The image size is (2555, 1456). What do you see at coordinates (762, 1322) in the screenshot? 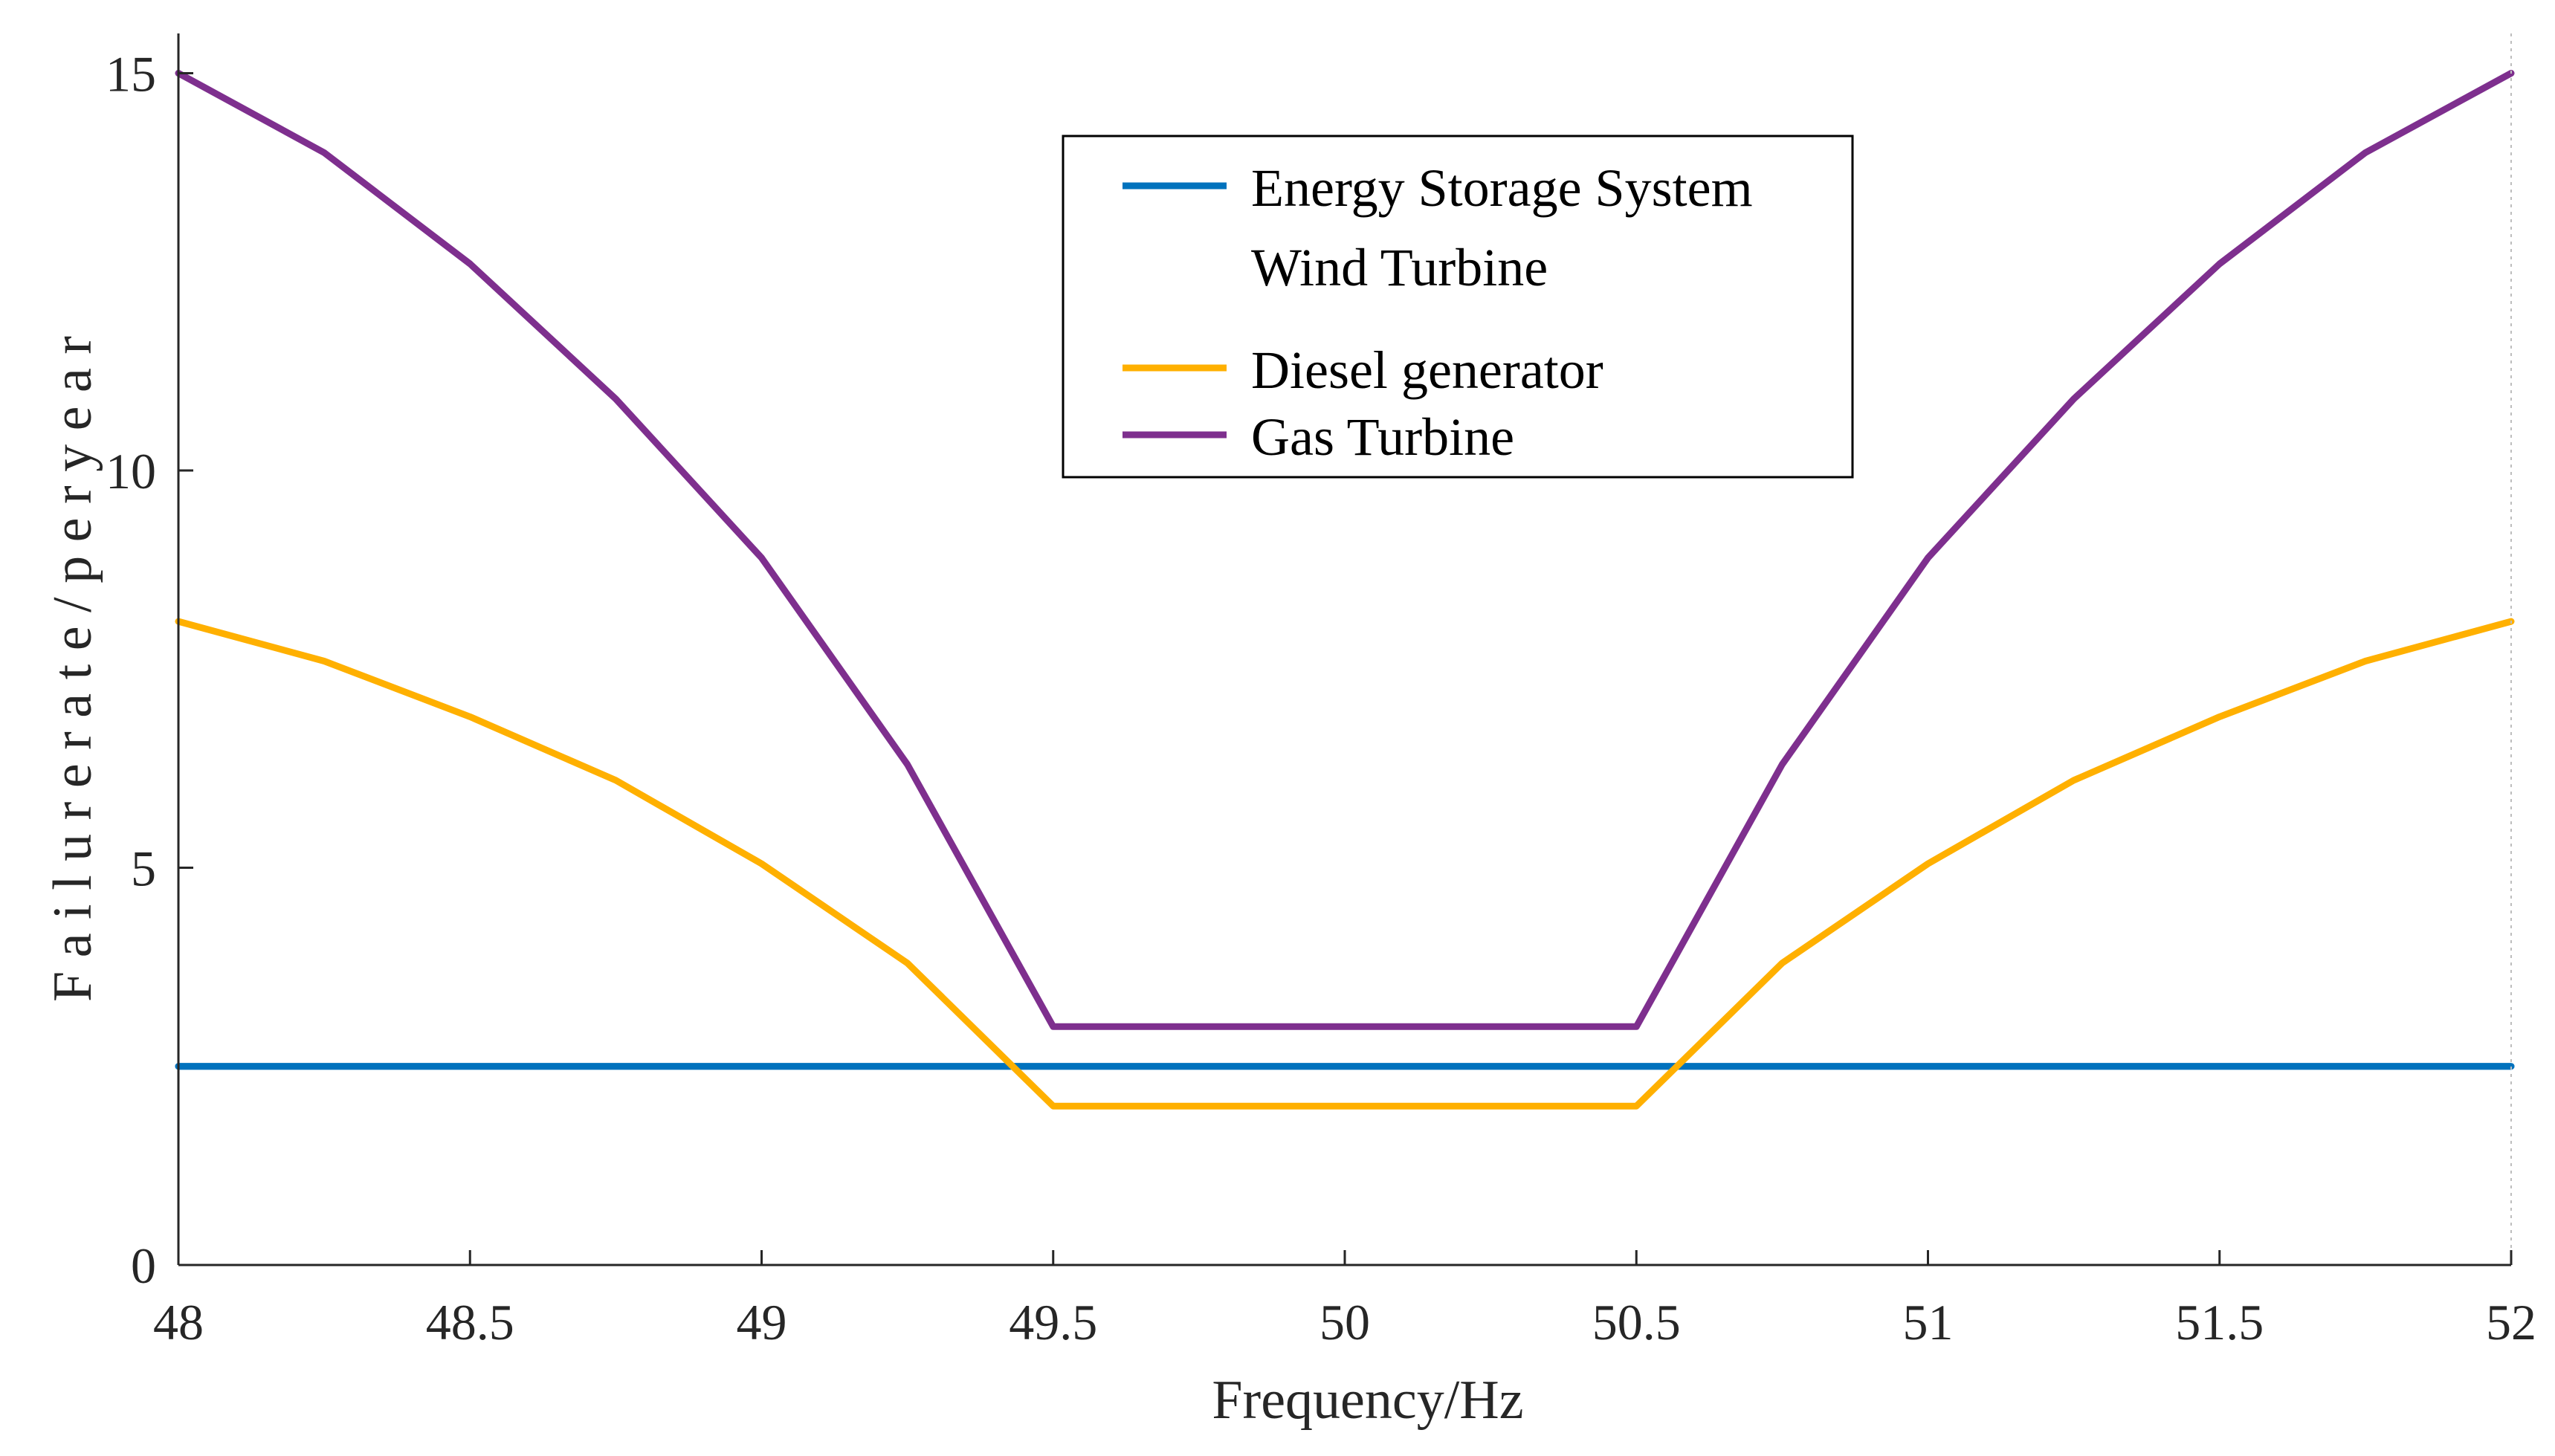
I see `x-tick-label: 49` at bounding box center [762, 1322].